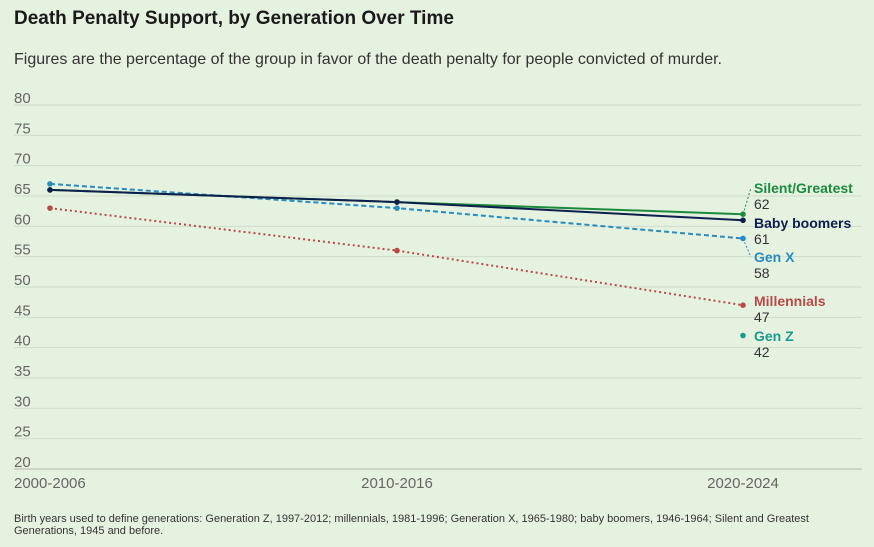 This screenshot has height=547, width=874. What do you see at coordinates (743, 483) in the screenshot?
I see `x-tick-label: 2020-2024` at bounding box center [743, 483].